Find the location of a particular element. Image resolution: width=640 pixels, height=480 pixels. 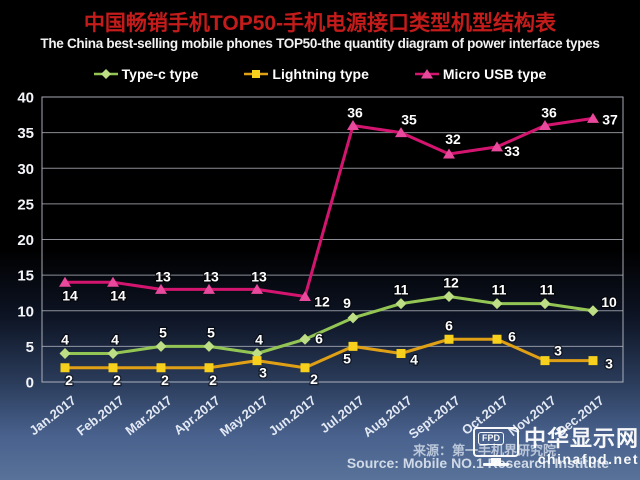

source-text-en: Source: Mobile NO.1 Research Institute is located at coordinates (477, 463).